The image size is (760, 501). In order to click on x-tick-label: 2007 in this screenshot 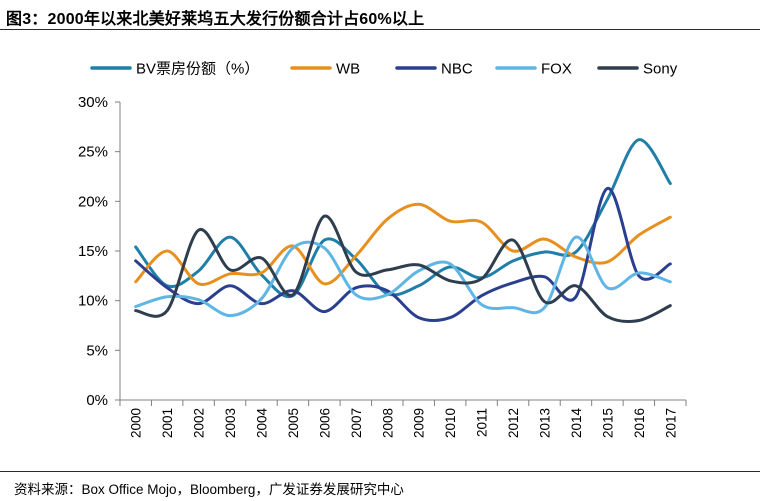, I will do `click(356, 423)`.